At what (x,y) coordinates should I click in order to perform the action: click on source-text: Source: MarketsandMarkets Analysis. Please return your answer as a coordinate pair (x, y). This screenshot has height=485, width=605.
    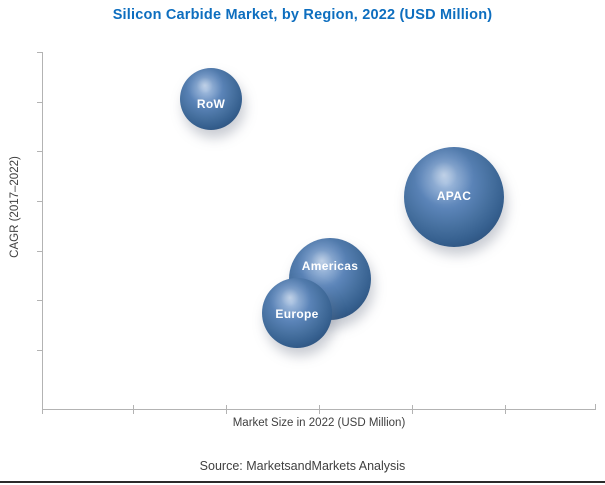
    Looking at the image, I should click on (302, 466).